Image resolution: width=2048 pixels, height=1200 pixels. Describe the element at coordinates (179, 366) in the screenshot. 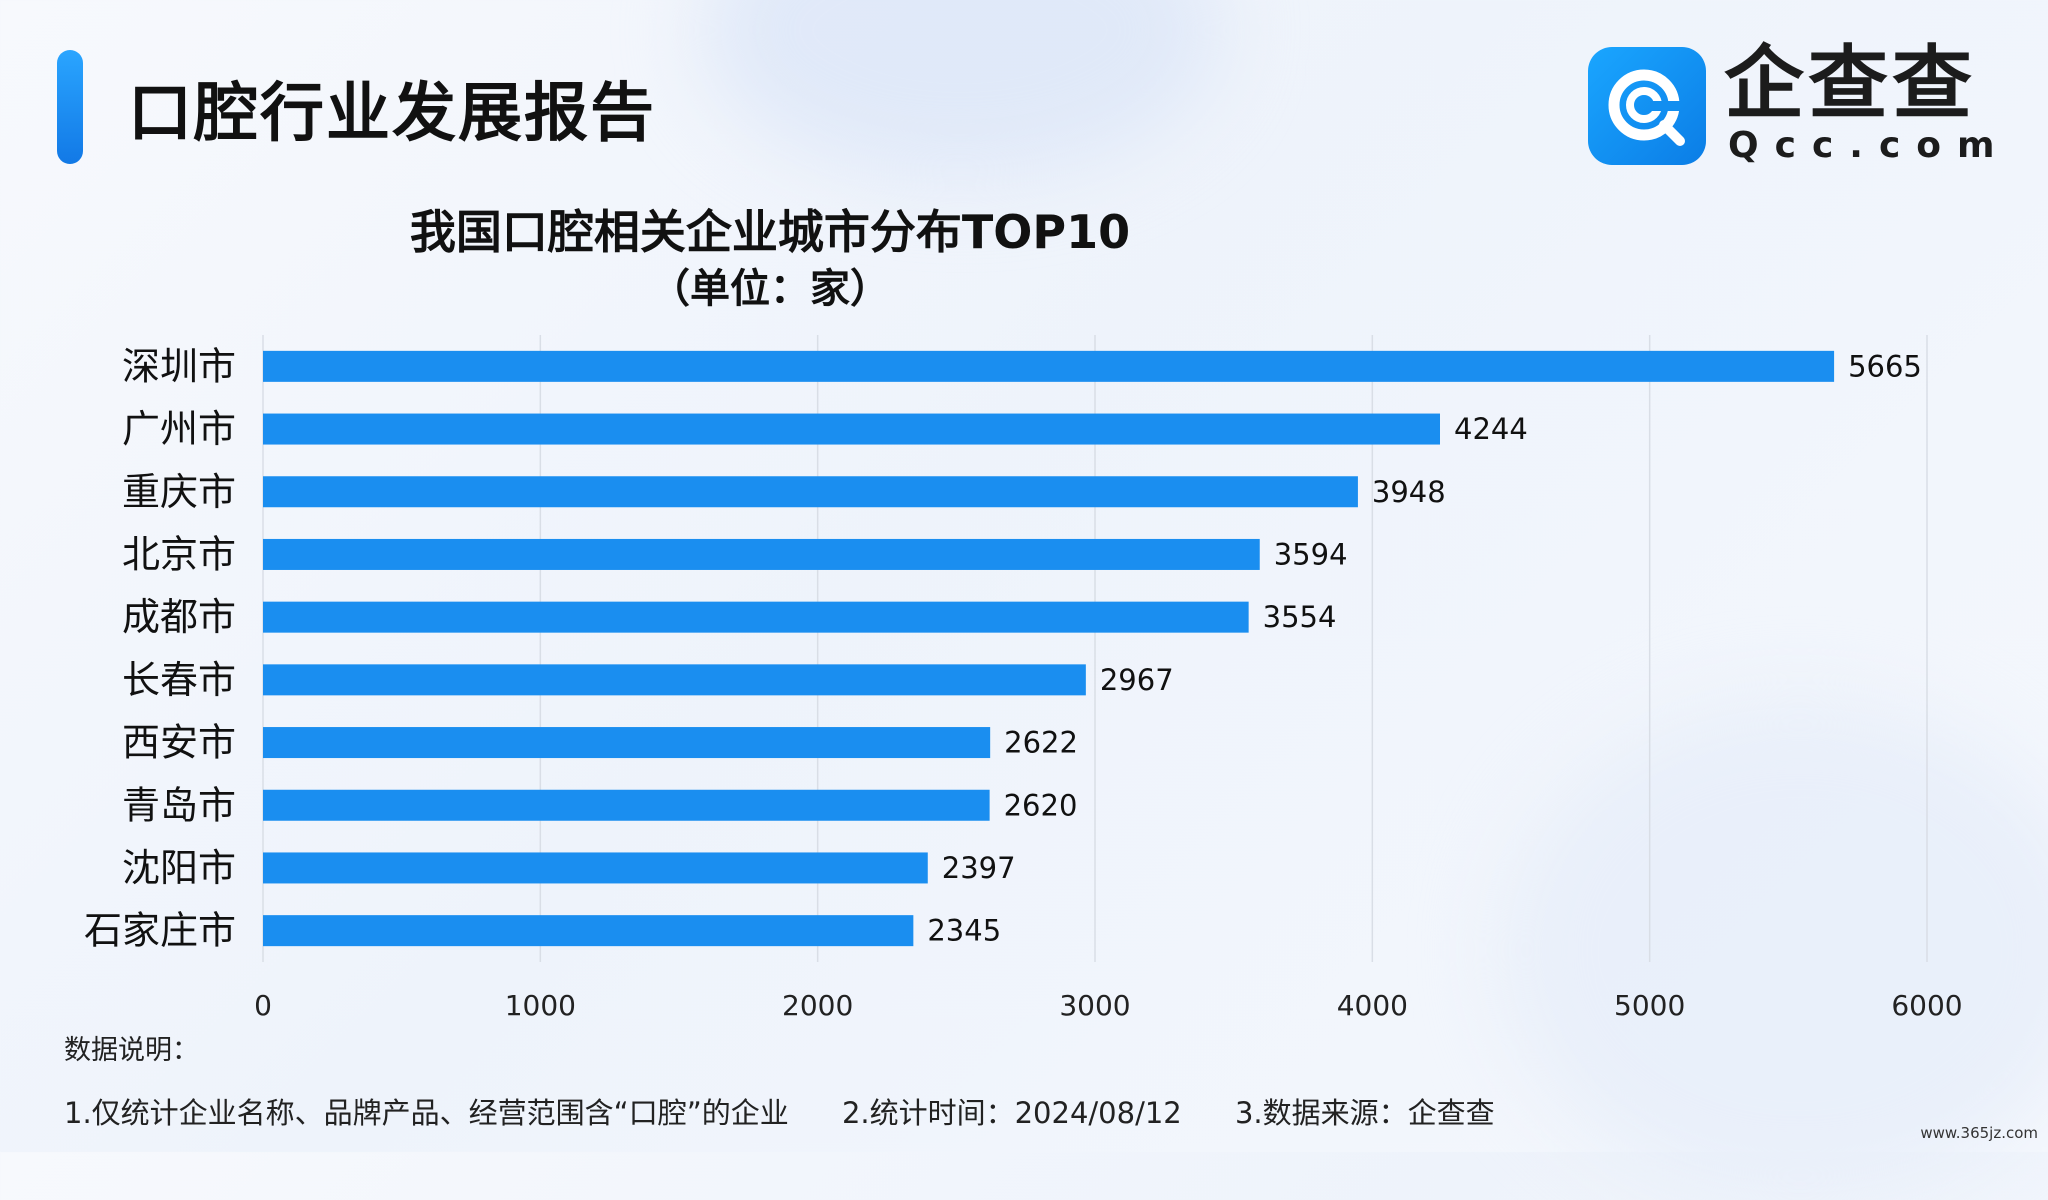

I see `y-category-label: 深圳市` at that location.